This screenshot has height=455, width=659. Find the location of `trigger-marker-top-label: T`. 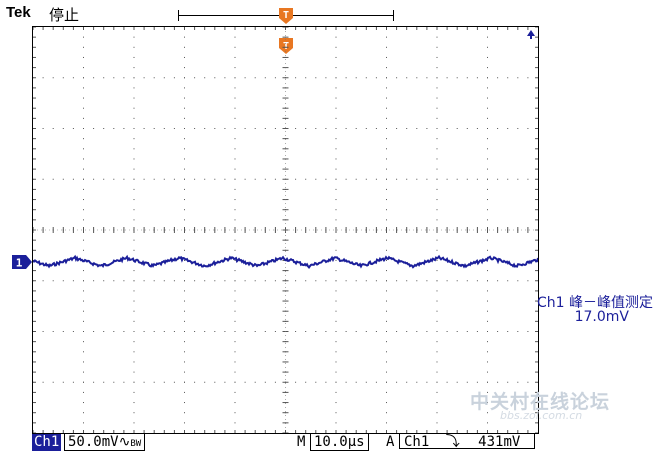

trigger-marker-top-label: T is located at coordinates (286, 15).